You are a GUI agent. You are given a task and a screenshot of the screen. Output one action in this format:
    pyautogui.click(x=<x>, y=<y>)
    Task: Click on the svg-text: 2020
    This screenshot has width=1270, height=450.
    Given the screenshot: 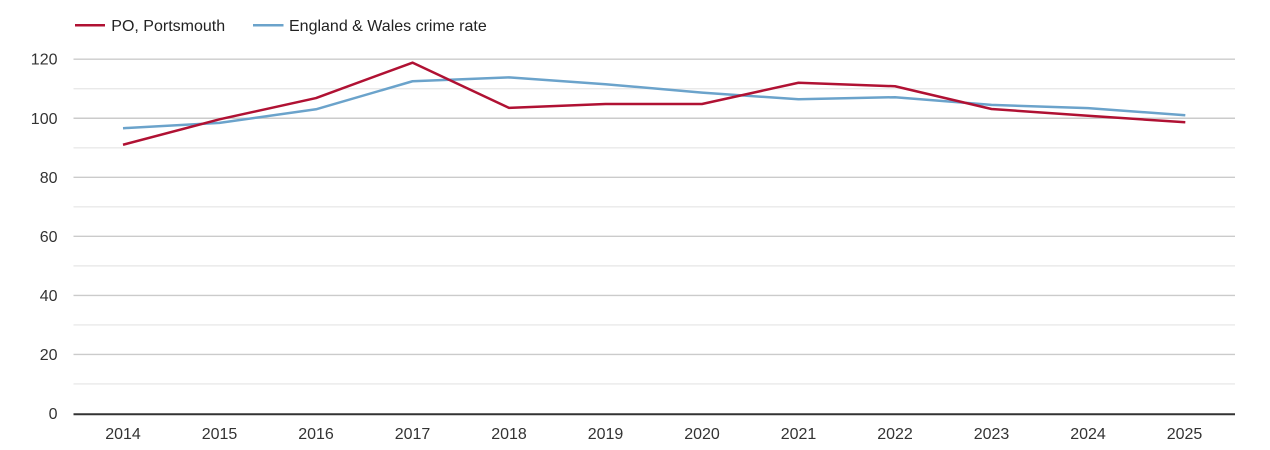 What is the action you would take?
    pyautogui.click(x=702, y=434)
    